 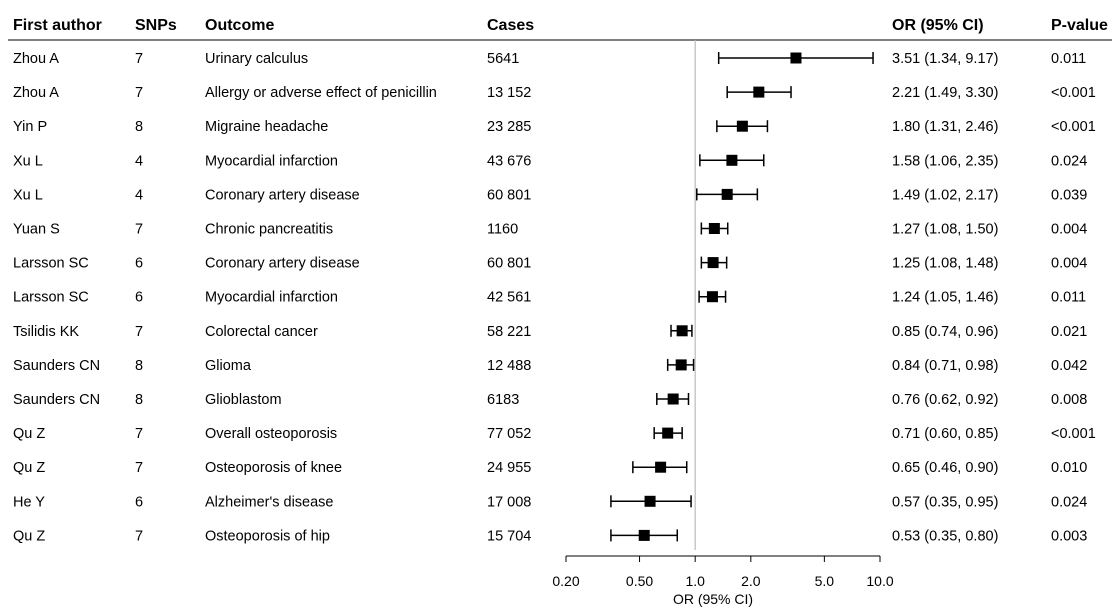 I want to click on cell-cases: 5641, so click(x=503, y=59).